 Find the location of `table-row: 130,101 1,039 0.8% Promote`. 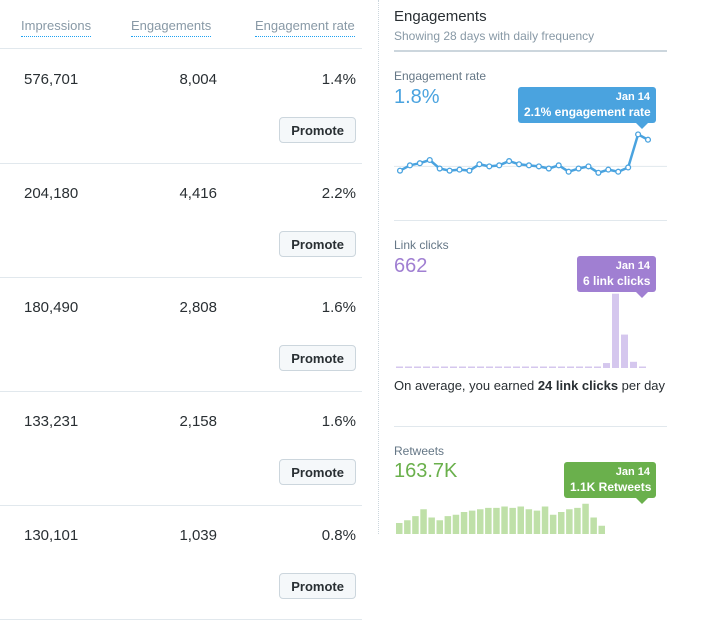

table-row: 130,101 1,039 0.8% Promote is located at coordinates (181, 562).